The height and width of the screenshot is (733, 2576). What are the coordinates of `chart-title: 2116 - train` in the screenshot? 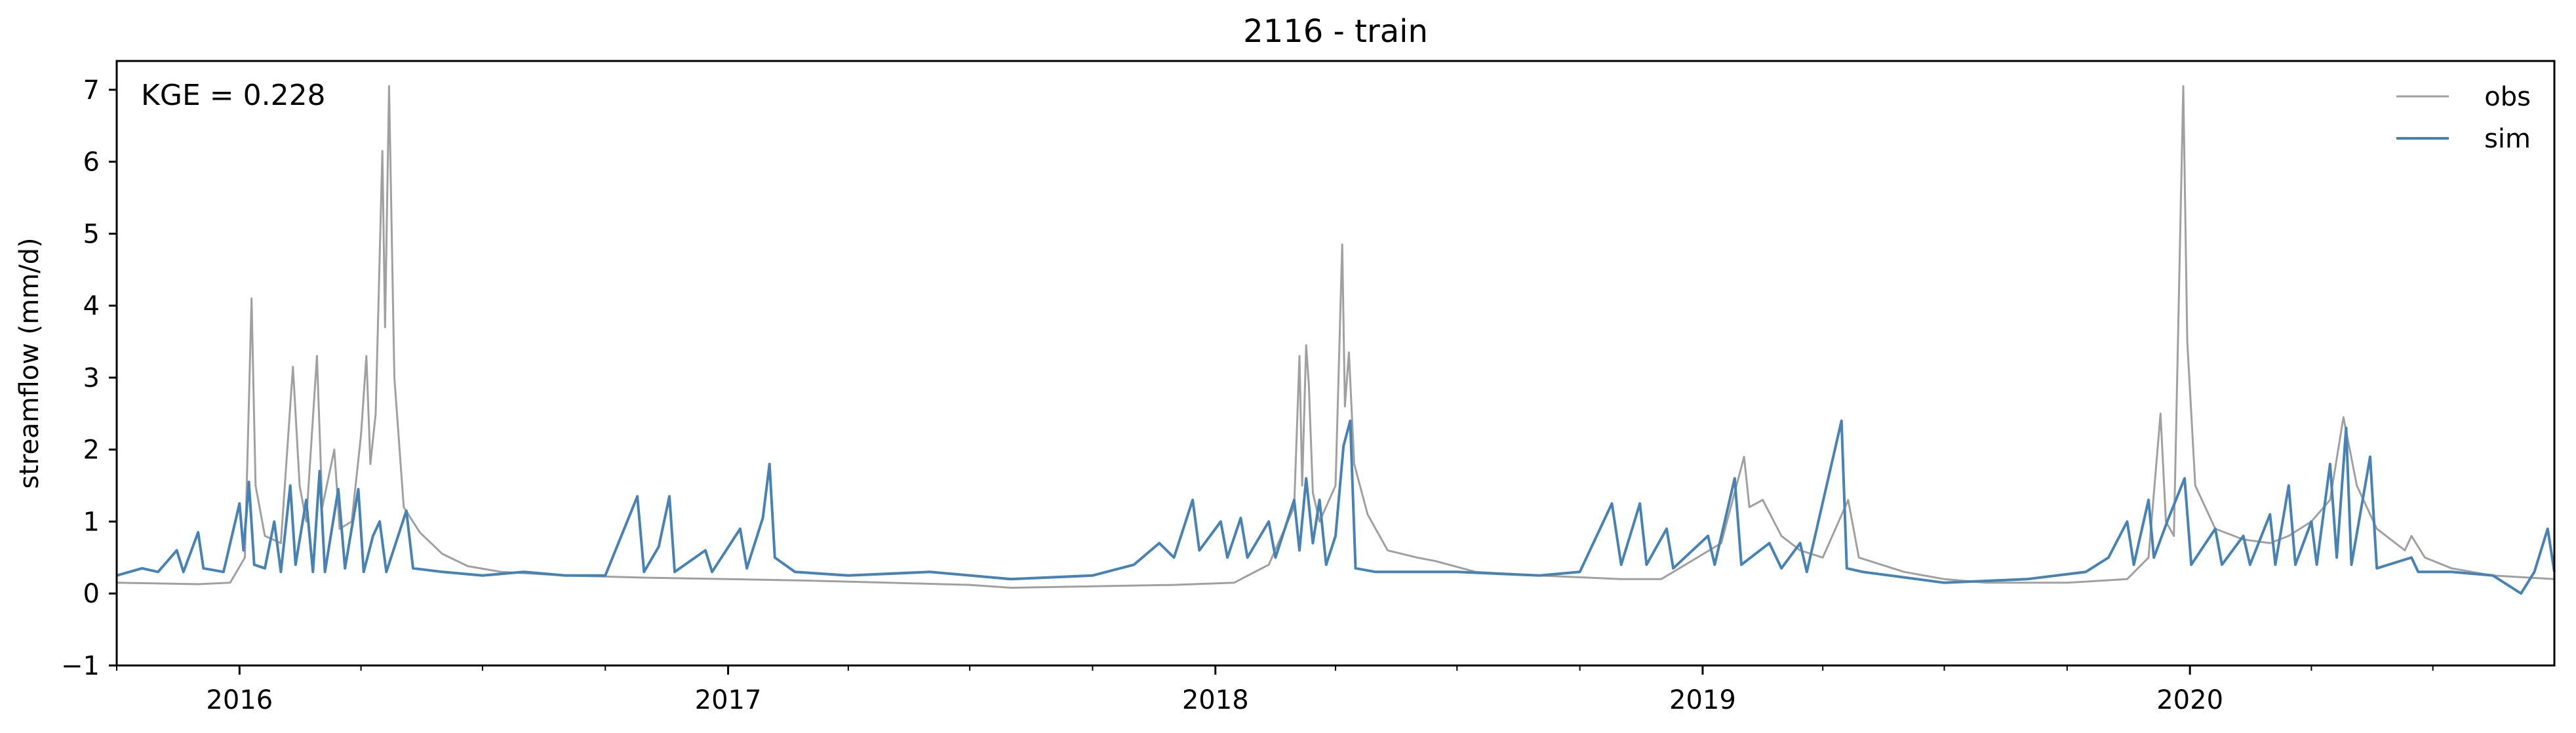 It's located at (1335, 31).